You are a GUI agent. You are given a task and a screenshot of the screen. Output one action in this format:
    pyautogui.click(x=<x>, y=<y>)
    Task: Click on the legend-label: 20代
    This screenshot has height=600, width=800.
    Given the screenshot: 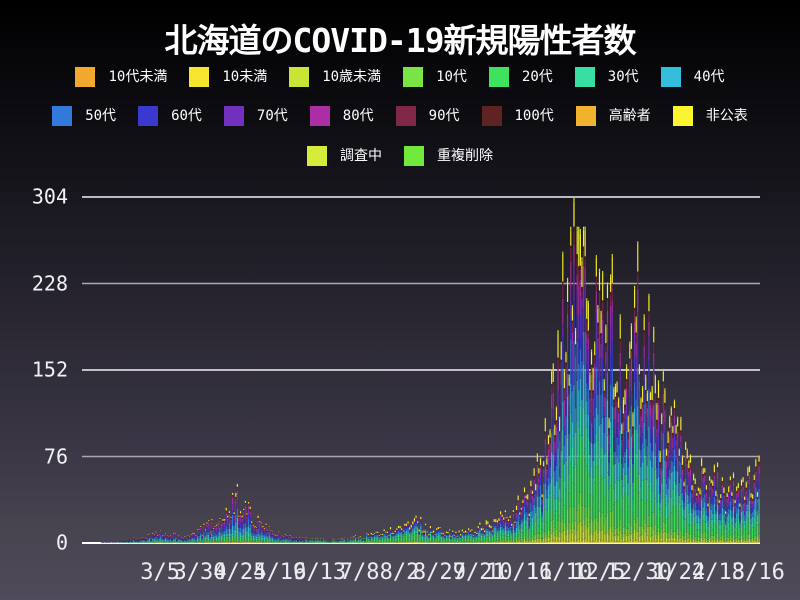 What is the action you would take?
    pyautogui.click(x=537, y=77)
    